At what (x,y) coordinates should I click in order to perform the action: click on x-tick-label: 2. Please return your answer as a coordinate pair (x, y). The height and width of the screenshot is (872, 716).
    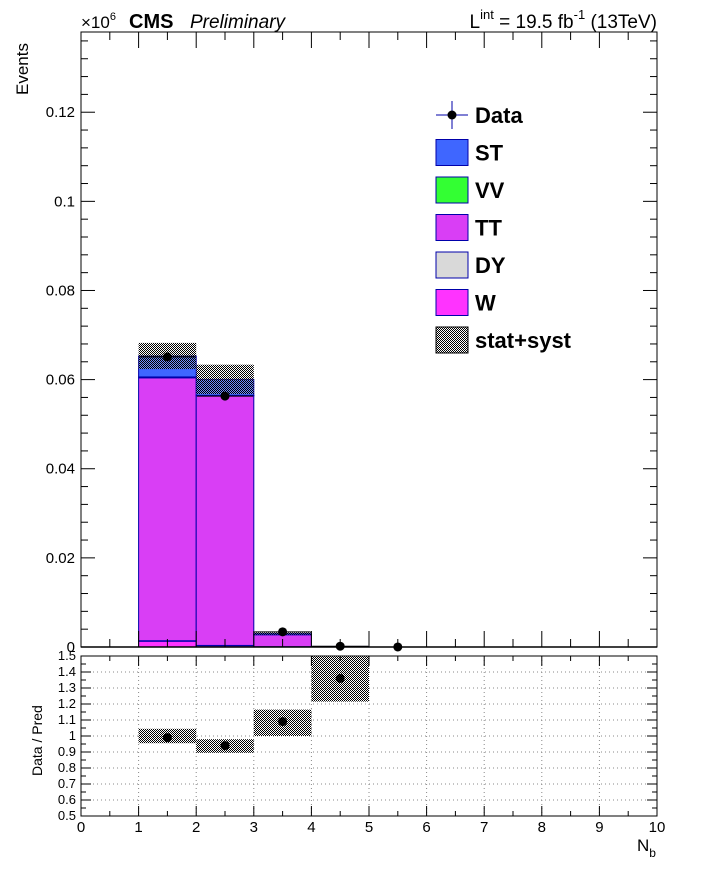
    Looking at the image, I should click on (196, 827).